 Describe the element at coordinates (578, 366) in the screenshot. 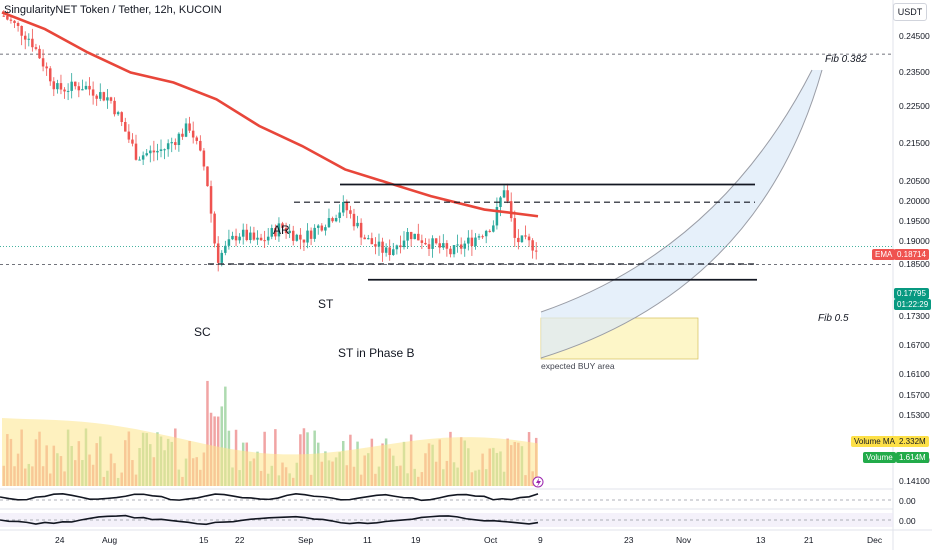

I see `buy-area-label: expected BUY area` at that location.